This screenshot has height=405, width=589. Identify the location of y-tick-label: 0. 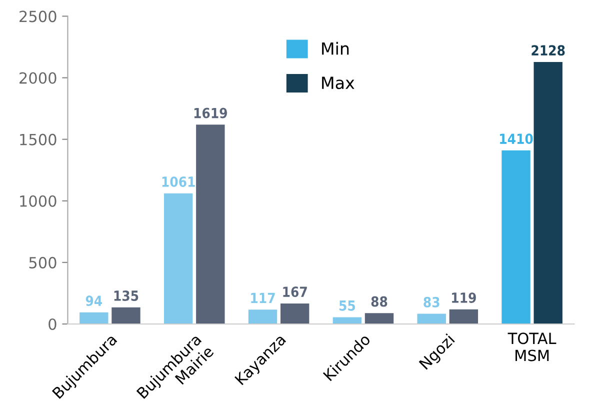
(52, 324).